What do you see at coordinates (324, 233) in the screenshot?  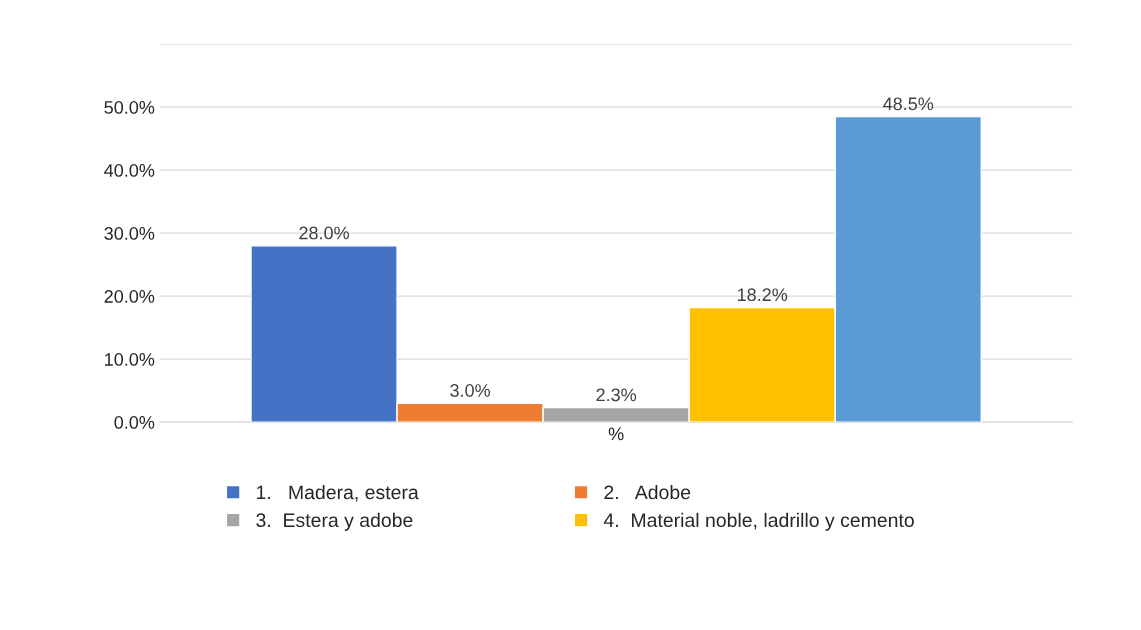 I see `data-label: 28.0%` at bounding box center [324, 233].